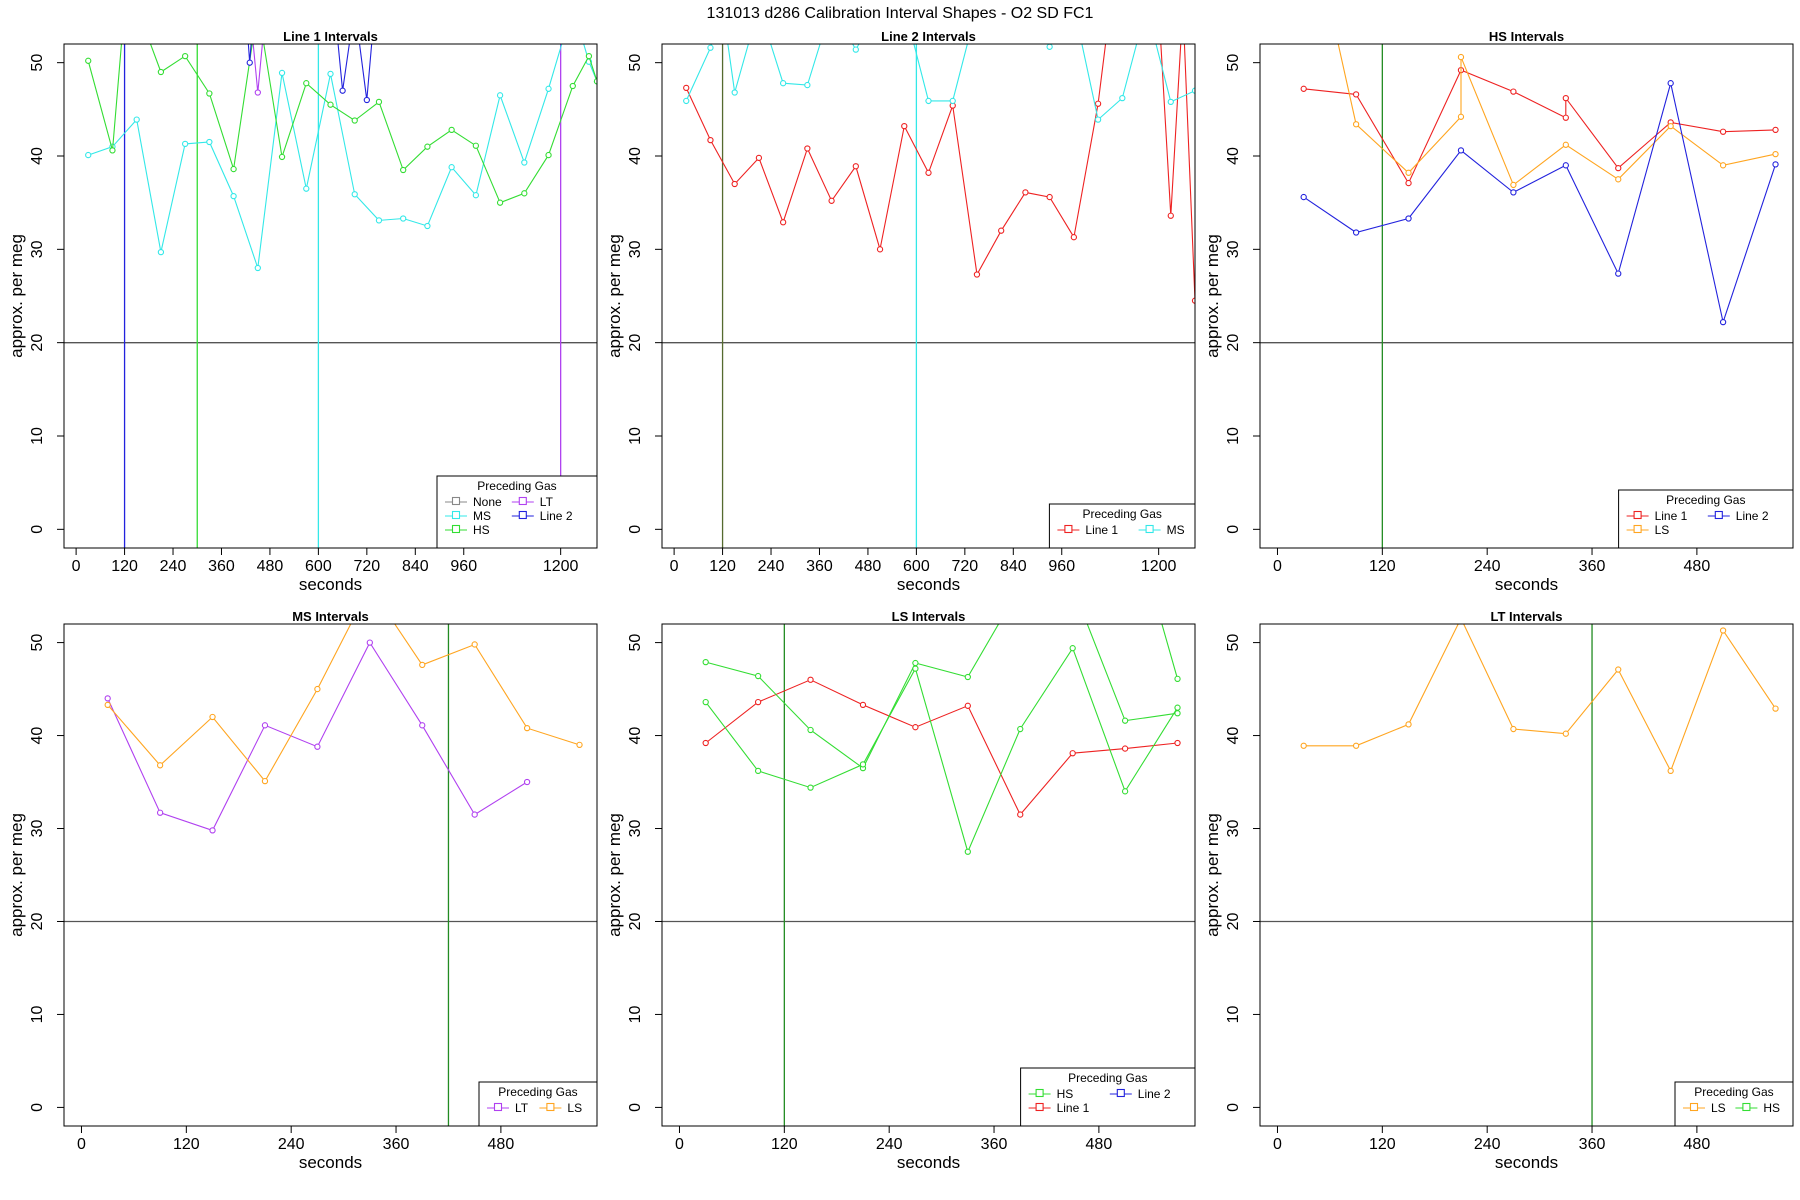  What do you see at coordinates (1233, 156) in the screenshot?
I see `y-tick-label: 40` at bounding box center [1233, 156].